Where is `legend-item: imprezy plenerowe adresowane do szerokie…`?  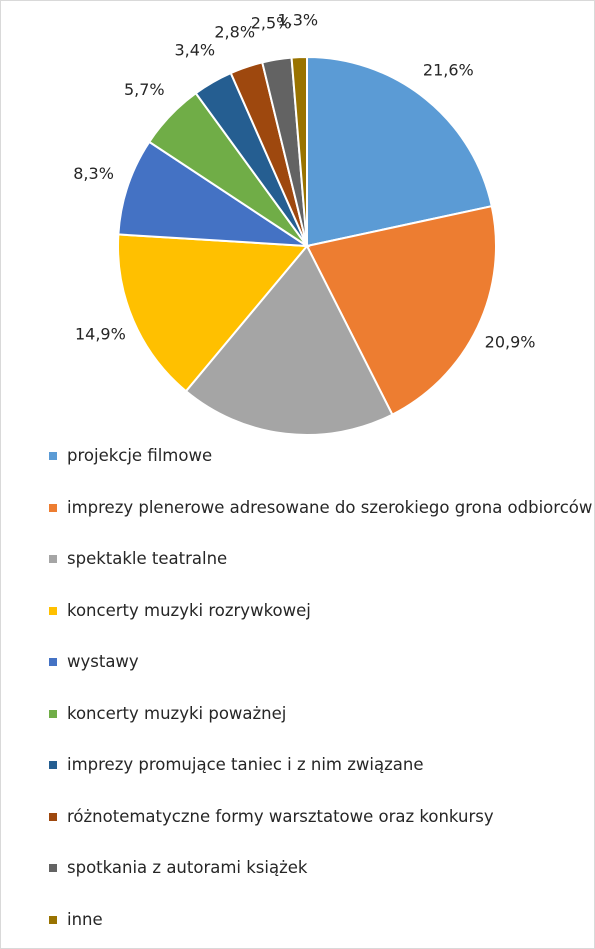
legend-item: imprezy plenerowe adresowane do szerokie… is located at coordinates (321, 508).